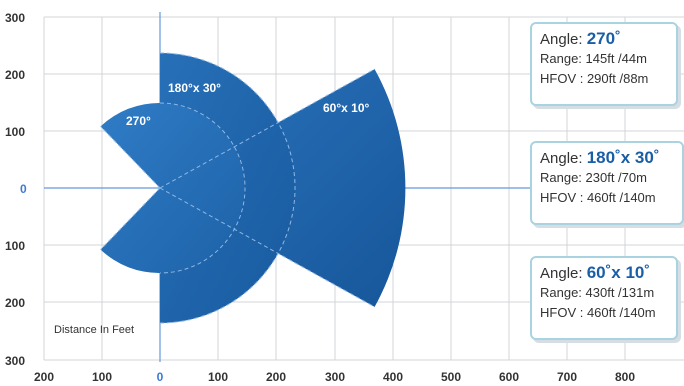 The height and width of the screenshot is (386, 684). Describe the element at coordinates (451, 377) in the screenshot. I see `x-tick-label: 500` at that location.